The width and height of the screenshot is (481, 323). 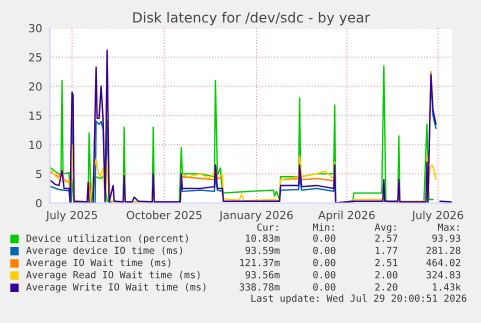 What do you see at coordinates (386, 262) in the screenshot?
I see `text: 2.51` at bounding box center [386, 262].